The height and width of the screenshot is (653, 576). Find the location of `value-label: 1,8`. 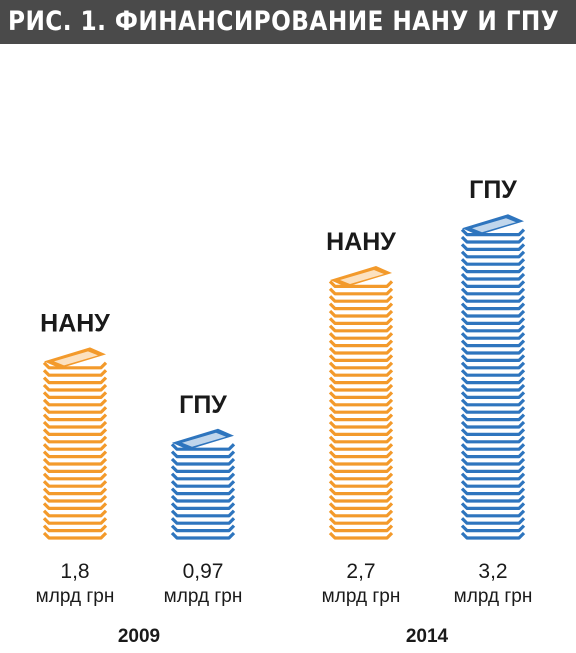

value-label: 1,8 is located at coordinates (74, 571).